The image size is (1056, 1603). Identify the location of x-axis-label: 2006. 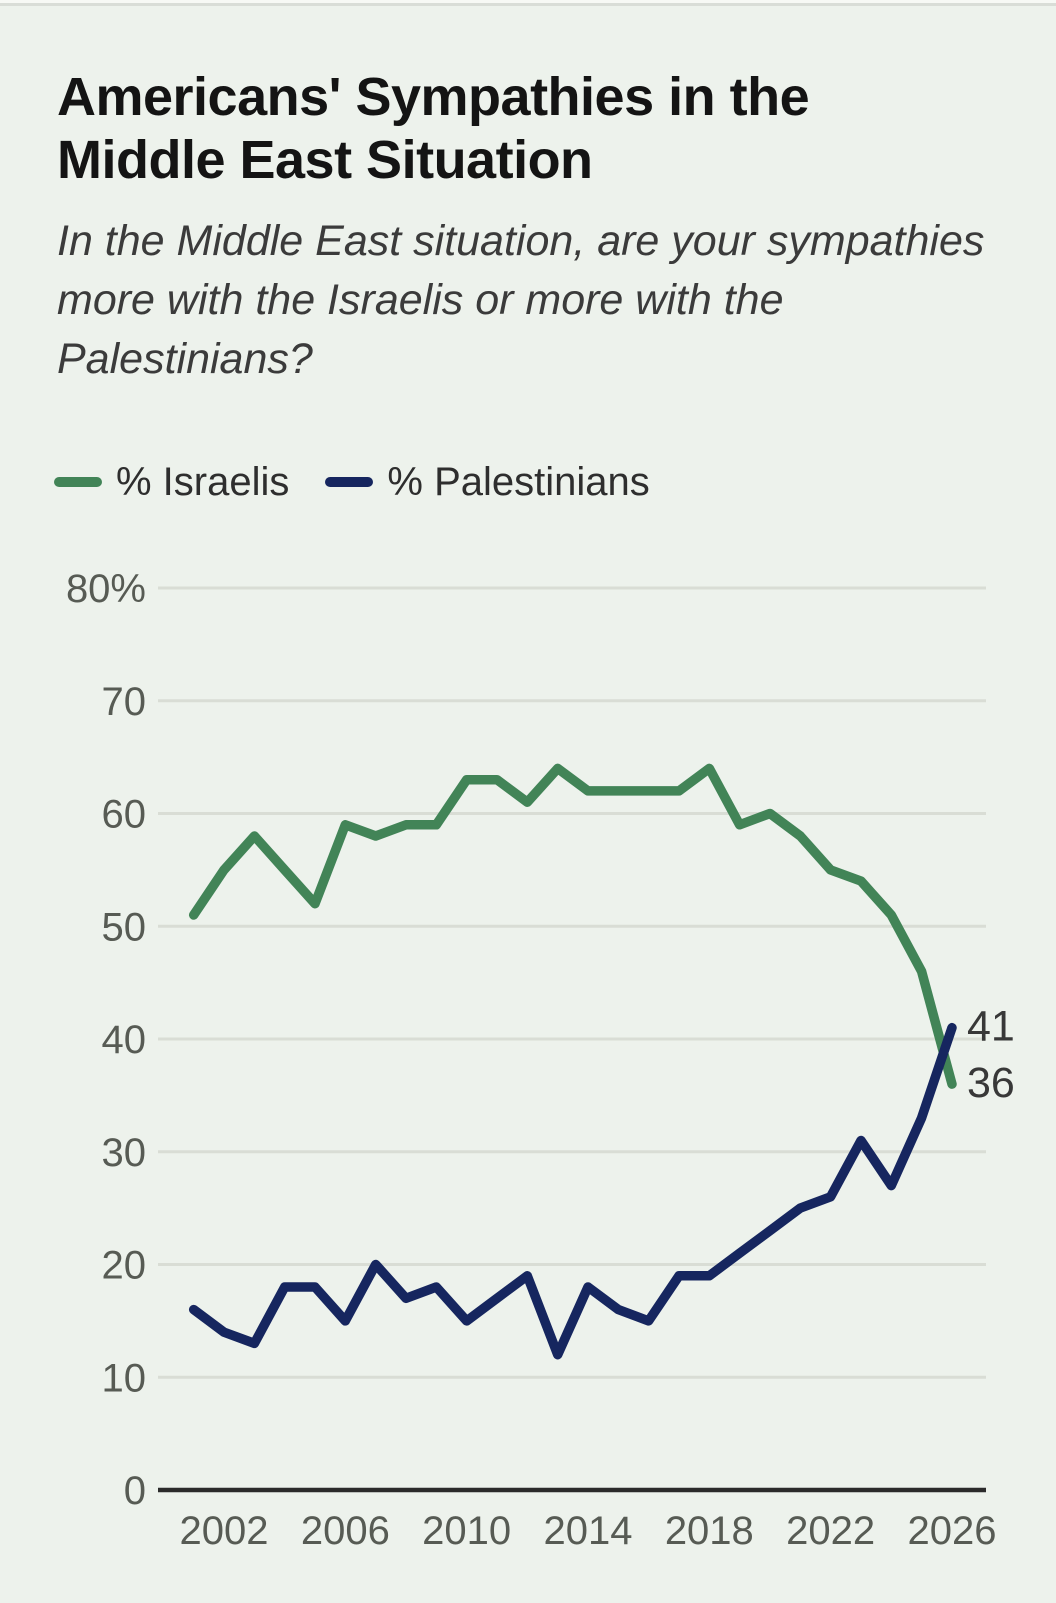
(345, 1531).